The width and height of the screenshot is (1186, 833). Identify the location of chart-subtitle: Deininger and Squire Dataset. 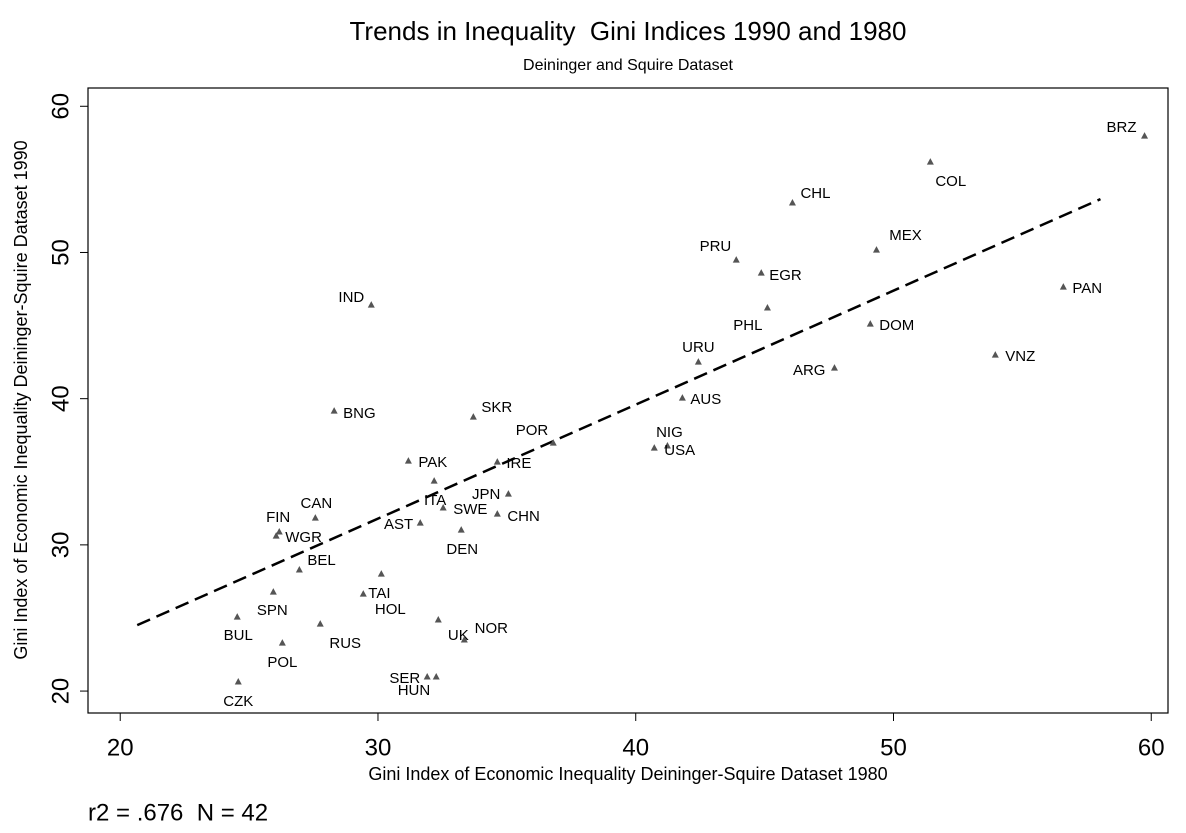
(628, 65).